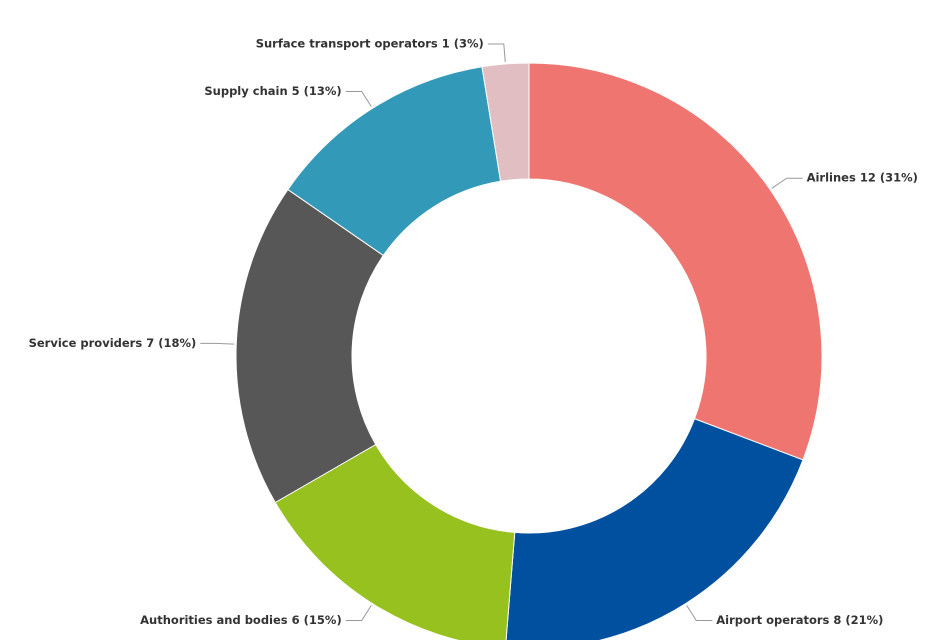 The image size is (933, 640). Describe the element at coordinates (799, 620) in the screenshot. I see `data-label: Airport operators 8 (21%)` at that location.